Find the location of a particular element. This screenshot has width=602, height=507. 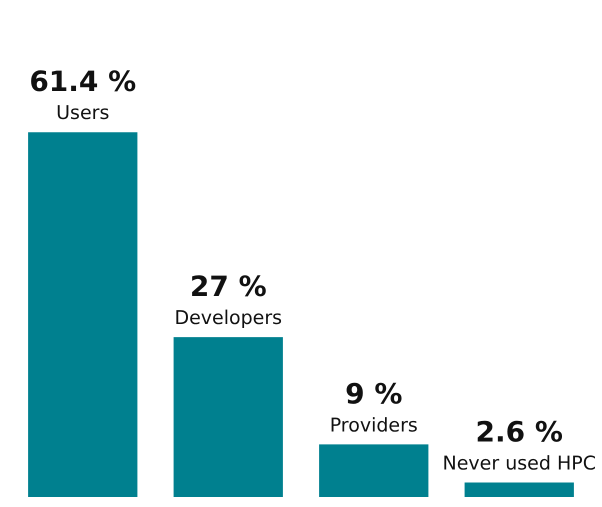

data-label: 61.4 % is located at coordinates (82, 81).